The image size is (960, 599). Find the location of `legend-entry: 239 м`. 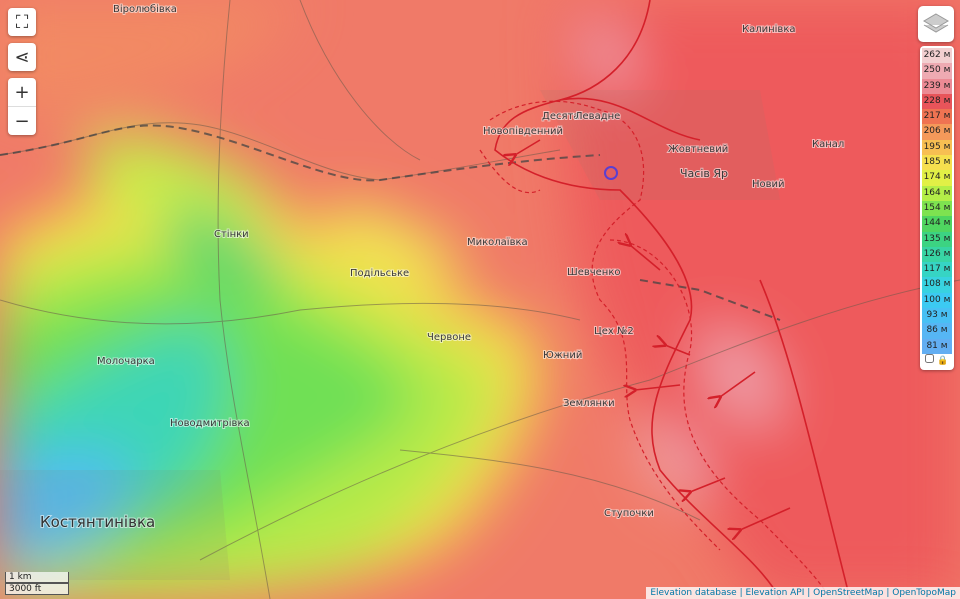

legend-entry: 239 м is located at coordinates (937, 86).